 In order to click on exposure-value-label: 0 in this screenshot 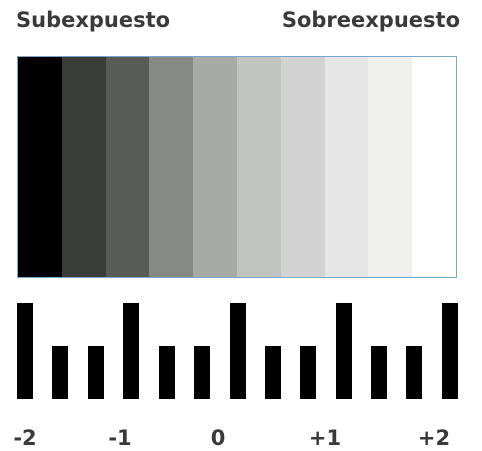, I will do `click(218, 438)`.